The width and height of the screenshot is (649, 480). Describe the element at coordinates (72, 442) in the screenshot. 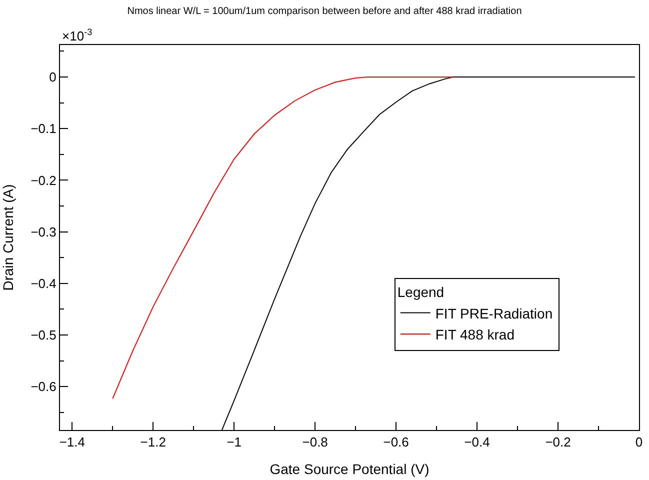

I see `x-tick-label: −1.4` at that location.